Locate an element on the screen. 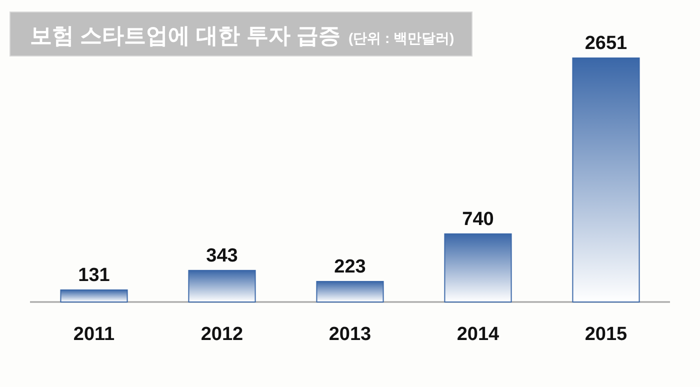 The width and height of the screenshot is (700, 387). title: 보험 스타트업에 대한 투자 급증 (단위 : 백만달러) is located at coordinates (241, 34).